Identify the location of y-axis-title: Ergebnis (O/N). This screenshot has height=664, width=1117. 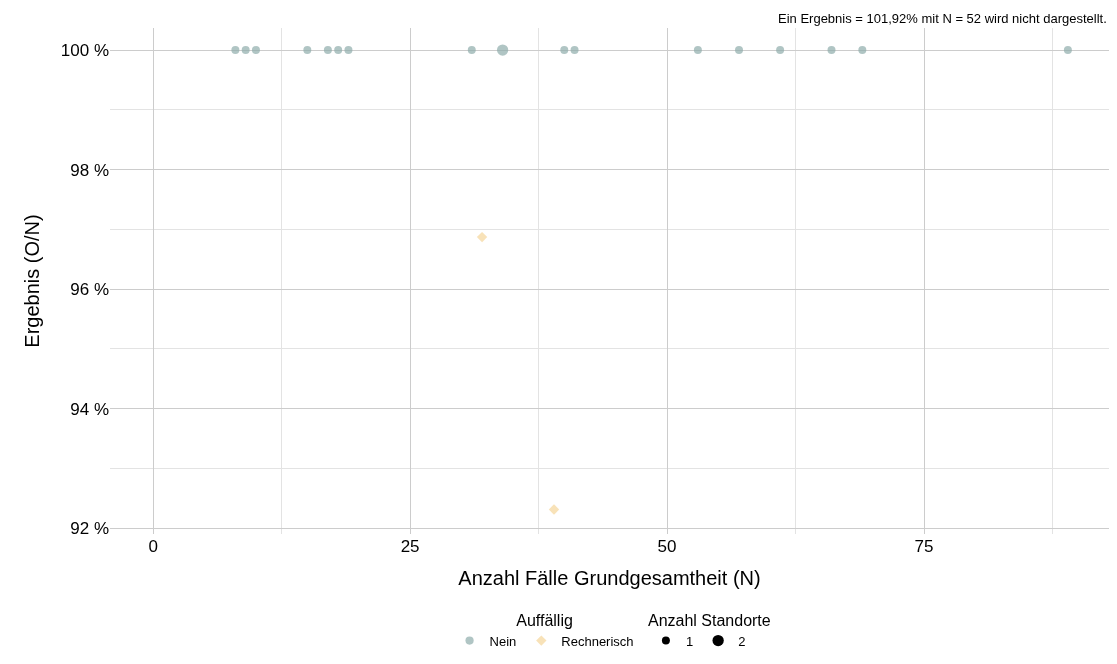
(32, 281).